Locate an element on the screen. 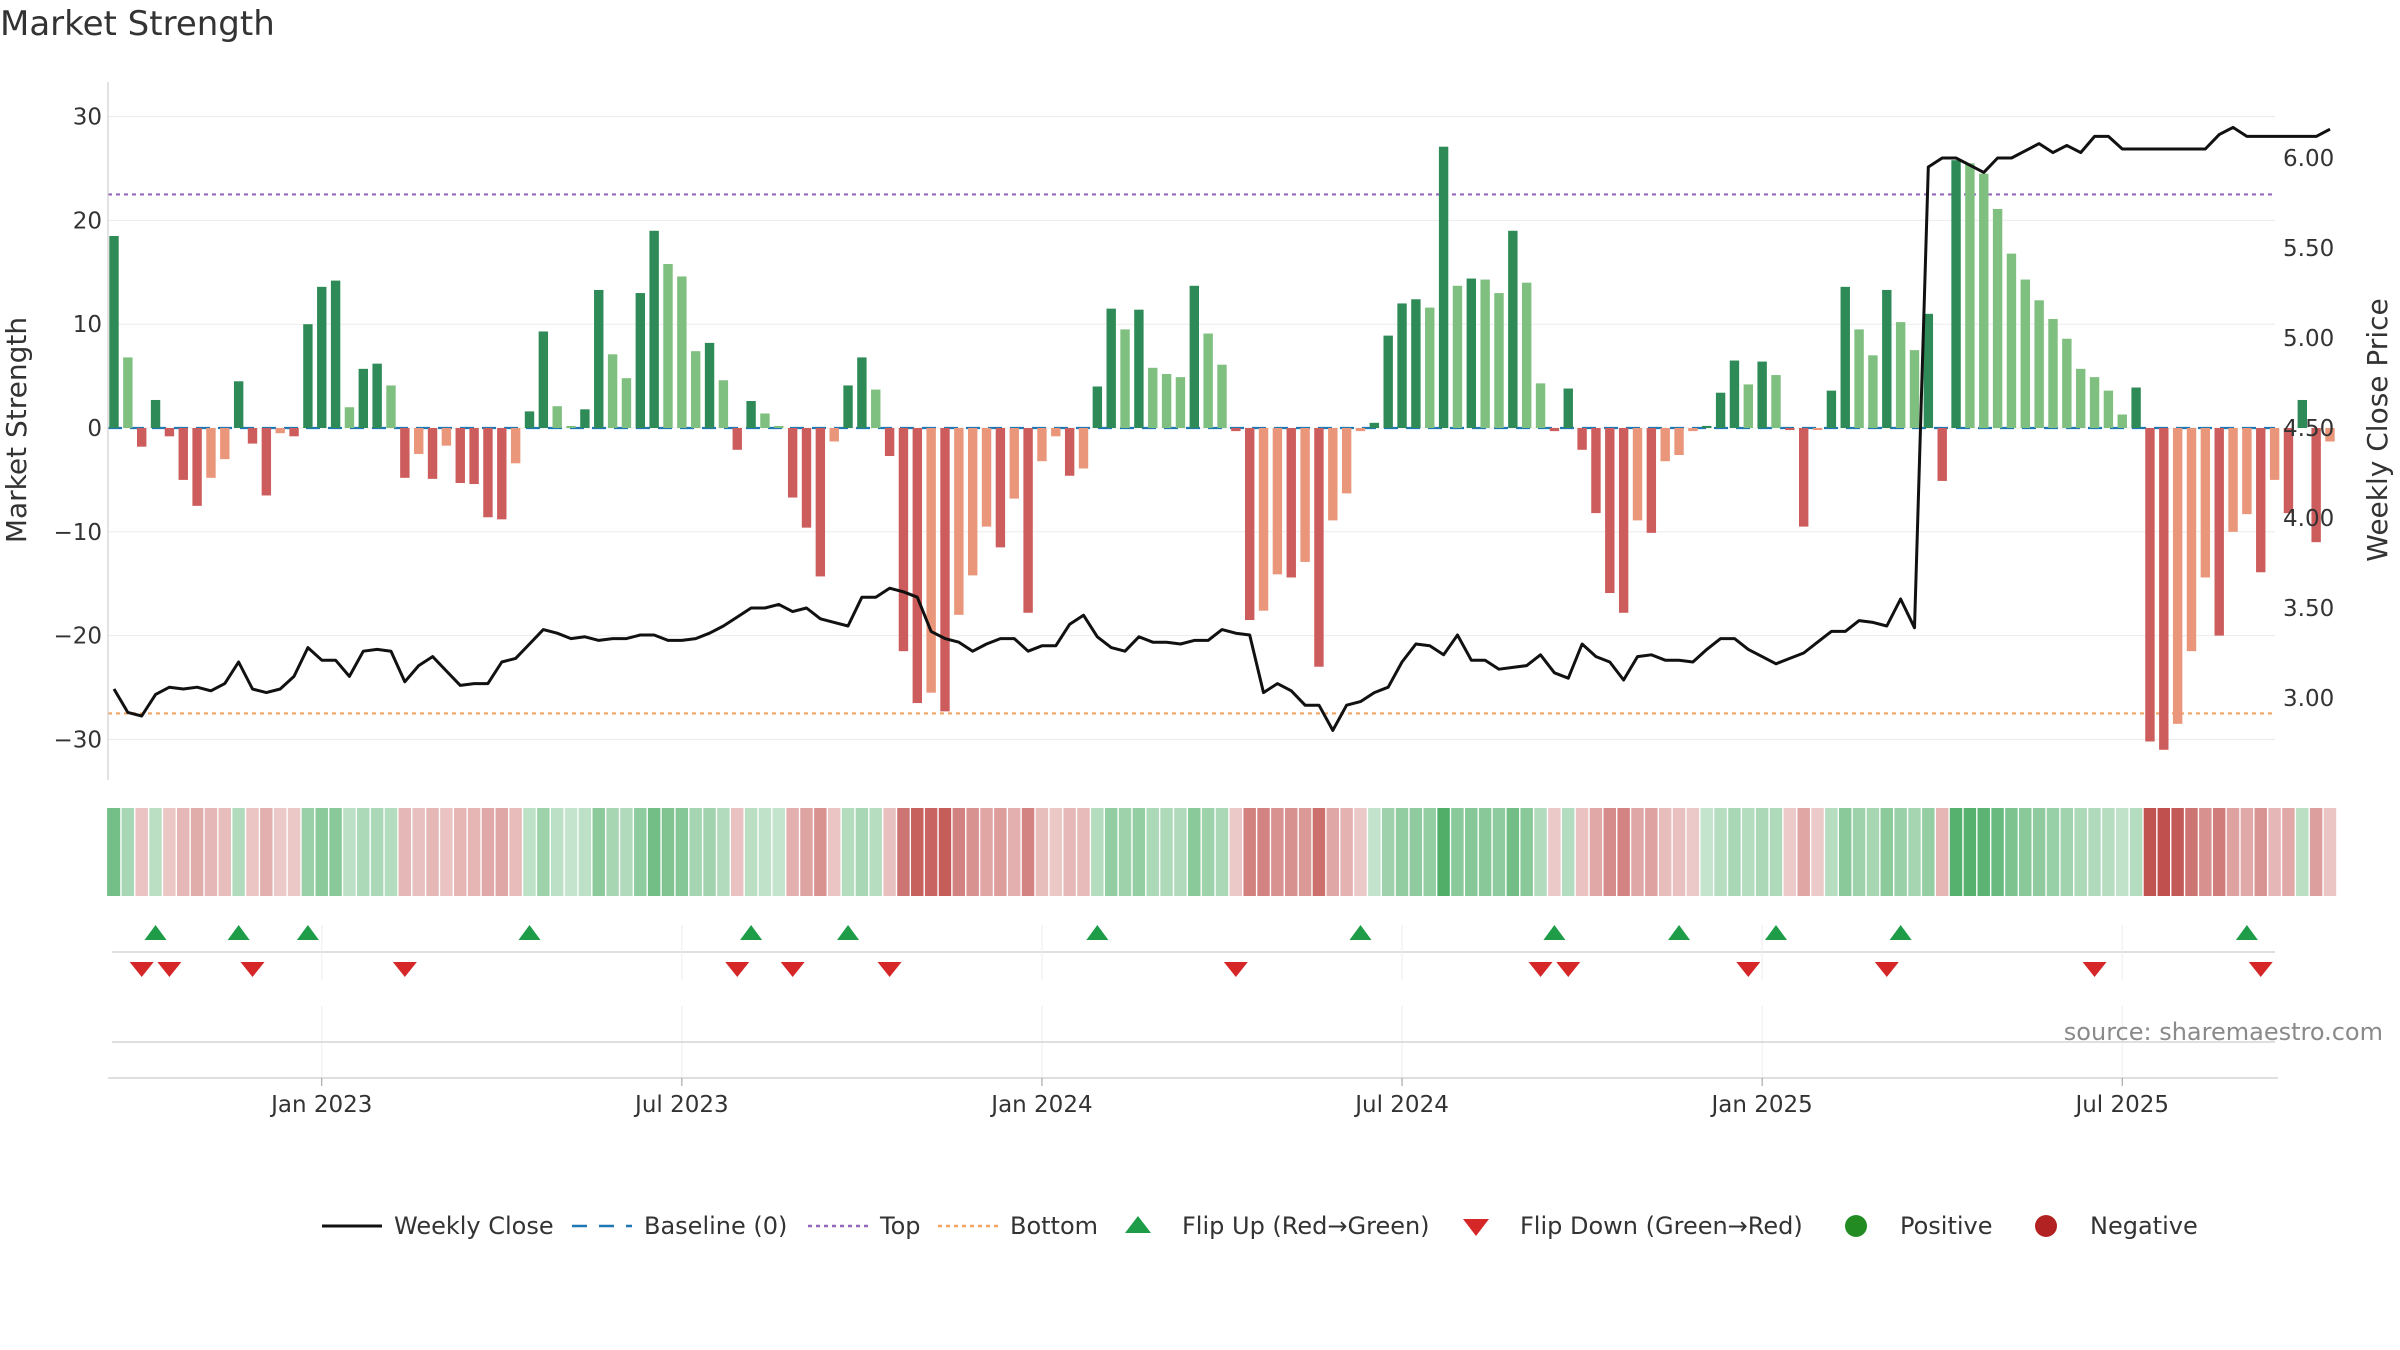 The image size is (2400, 1350). x-tick-label: Jul 2023 is located at coordinates (681, 1105).